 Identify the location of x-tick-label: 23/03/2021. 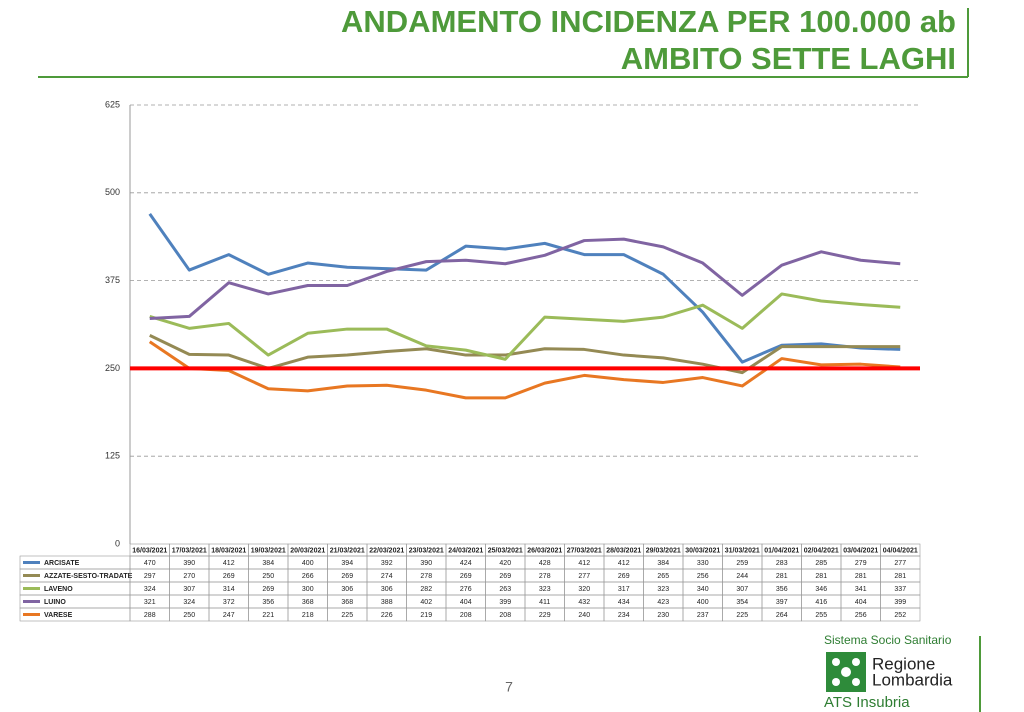
(426, 550).